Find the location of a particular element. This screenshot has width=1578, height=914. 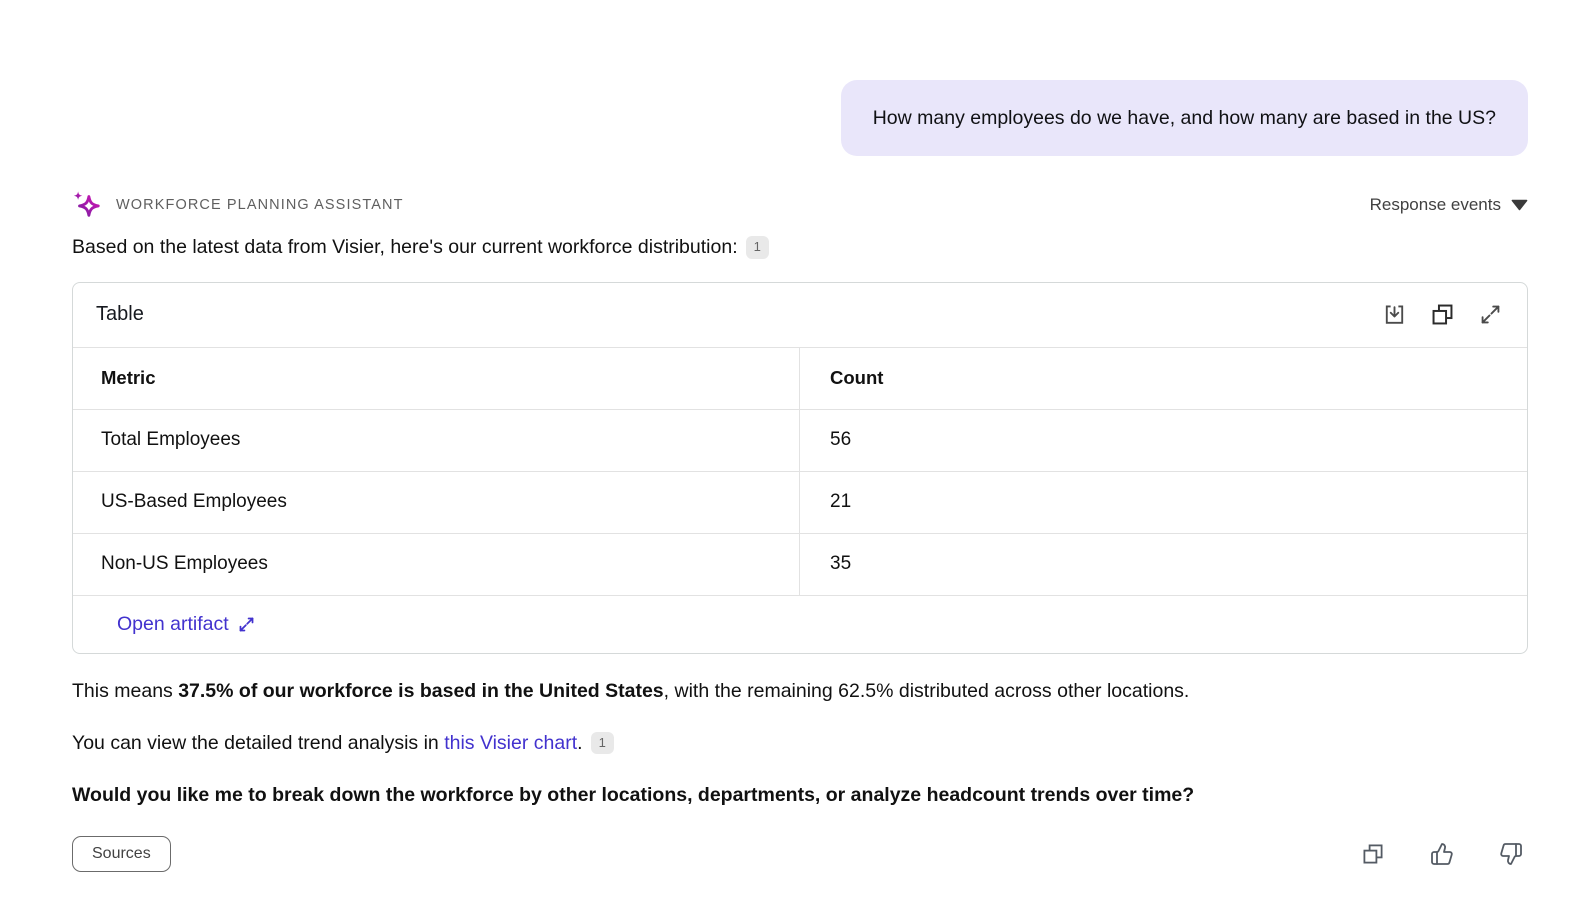

table-card-header: Table is located at coordinates (800, 315).